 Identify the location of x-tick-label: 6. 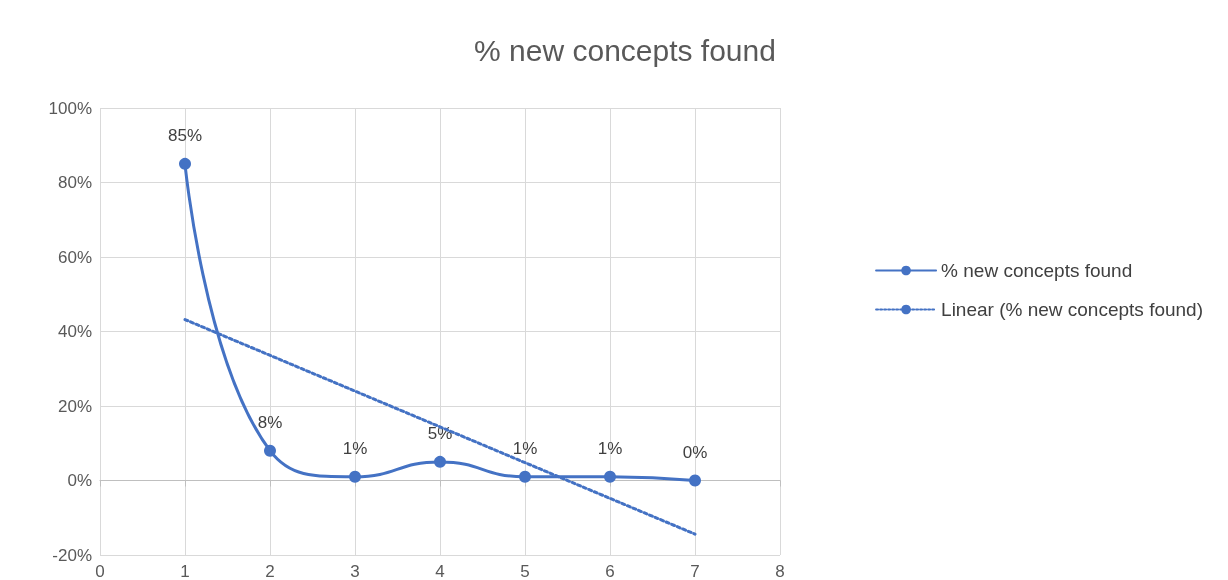
(610, 571).